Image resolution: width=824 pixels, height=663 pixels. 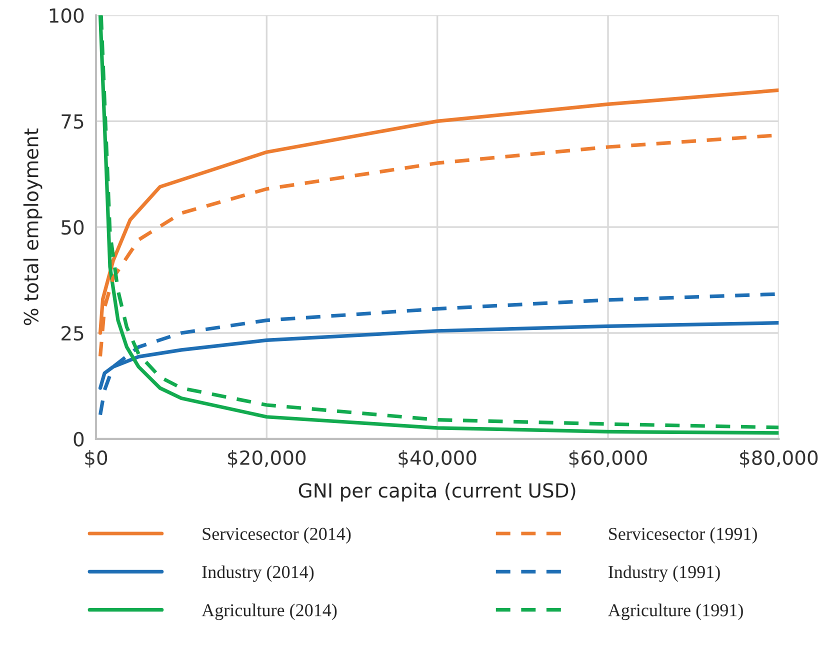 What do you see at coordinates (73, 121) in the screenshot?
I see `y-tick-label: 75` at bounding box center [73, 121].